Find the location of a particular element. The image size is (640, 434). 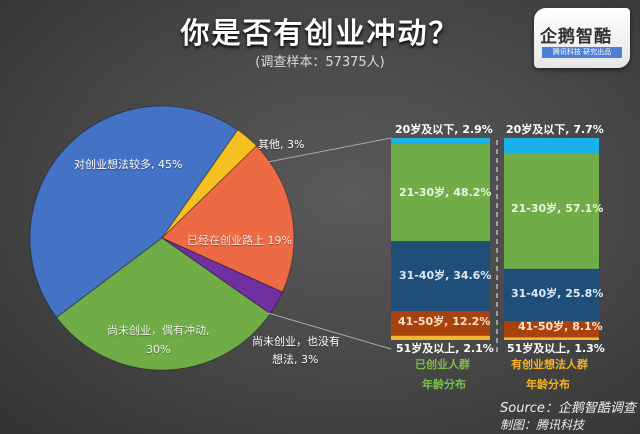

bar2-label-21-30: 21-30岁, 57.1% is located at coordinates (557, 208).